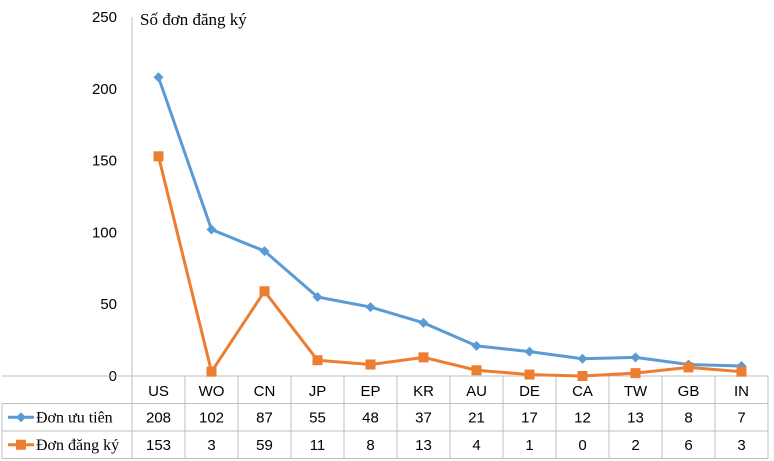  Describe the element at coordinates (689, 391) in the screenshot. I see `category-label: GB` at that location.